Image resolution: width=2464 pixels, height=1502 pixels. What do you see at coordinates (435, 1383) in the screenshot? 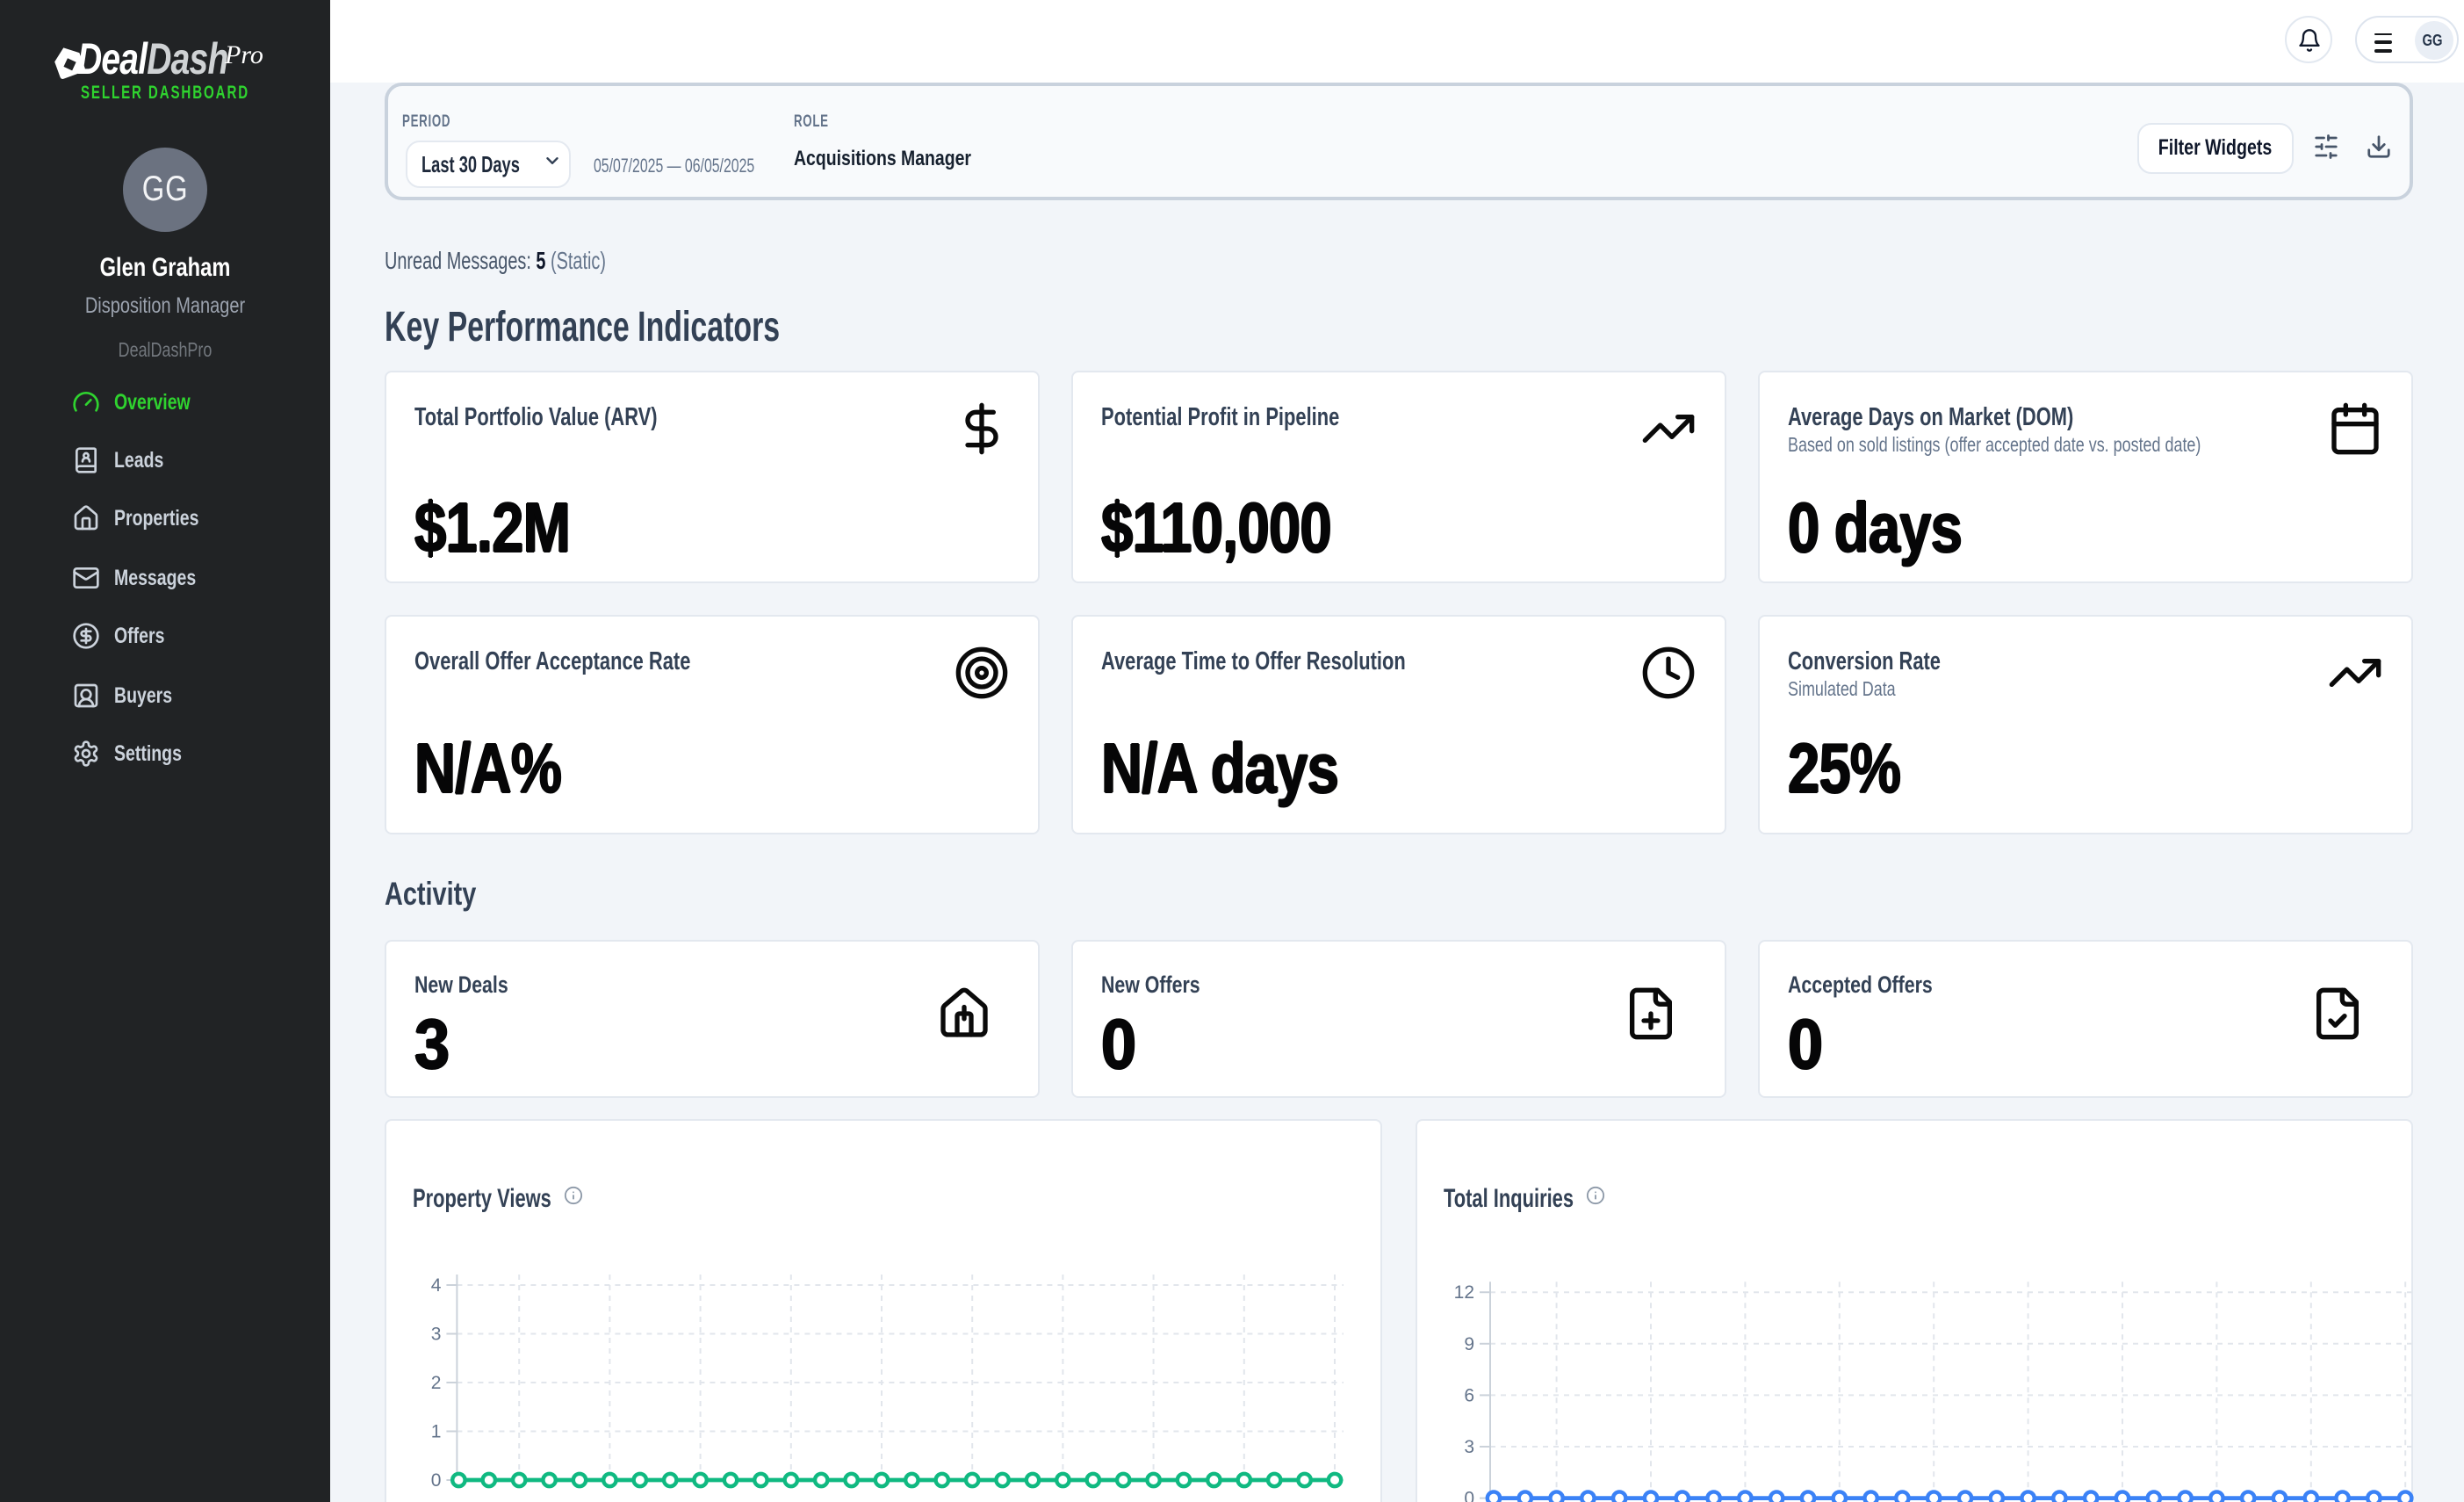
I see `svg-text: 2` at bounding box center [435, 1383].